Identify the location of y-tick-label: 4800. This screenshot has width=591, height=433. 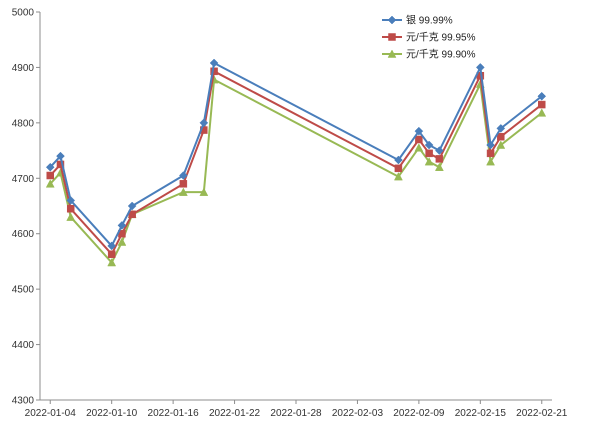
(23, 123).